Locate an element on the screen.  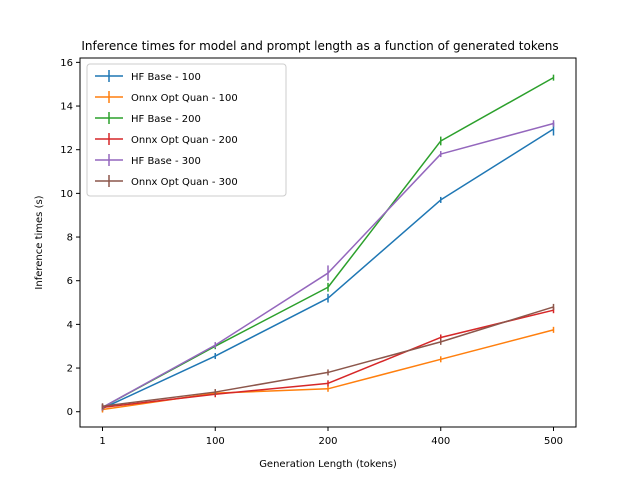
legend-label: Onnx Opt Quan - 300 is located at coordinates (184, 182).